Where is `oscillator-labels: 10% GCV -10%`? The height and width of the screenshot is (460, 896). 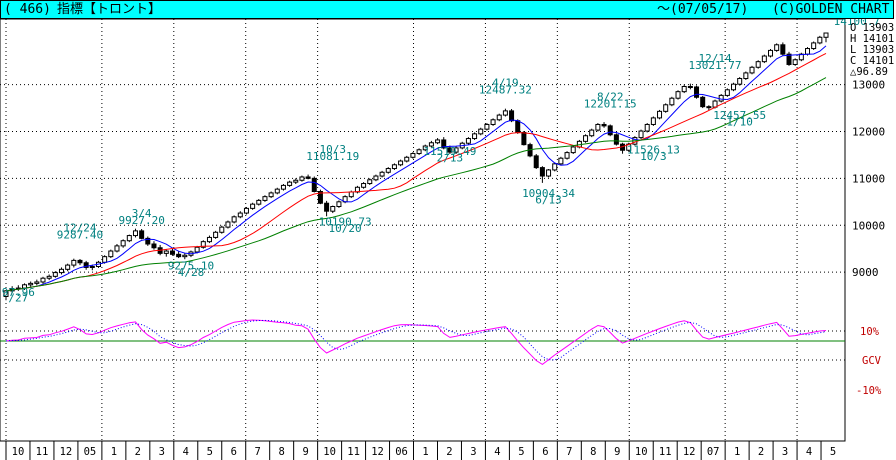 oscillator-labels: 10% GCV -10% is located at coordinates (869, 361).